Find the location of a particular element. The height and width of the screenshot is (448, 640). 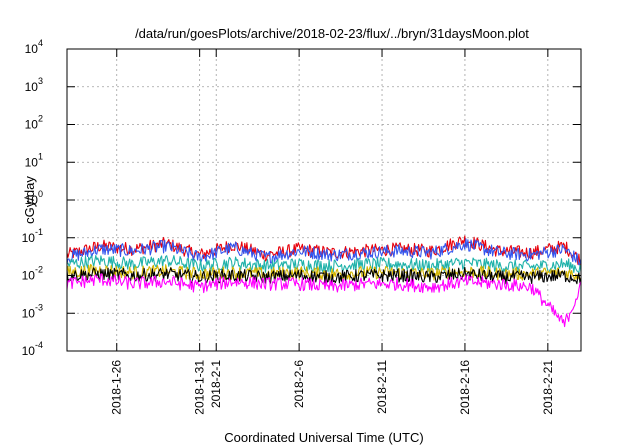

y-tick-label: 10⁻² is located at coordinates (32, 274).